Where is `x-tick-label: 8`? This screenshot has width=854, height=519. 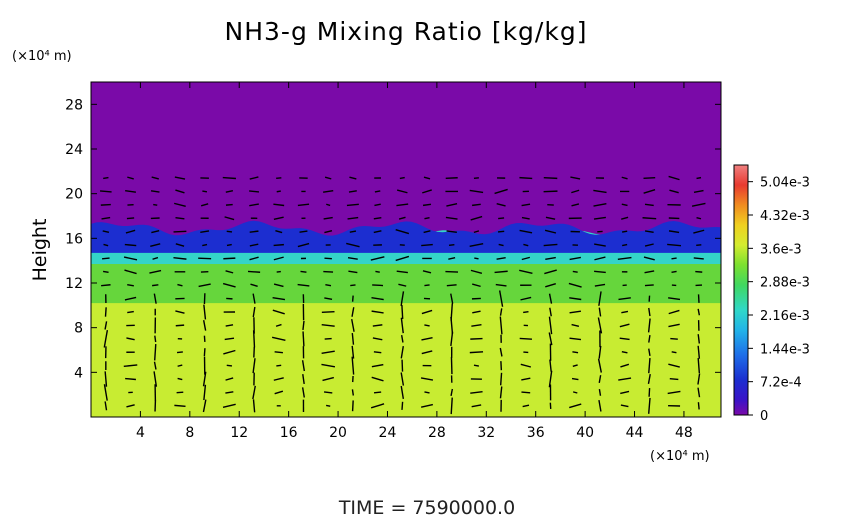
x-tick-label: 8 is located at coordinates (189, 433).